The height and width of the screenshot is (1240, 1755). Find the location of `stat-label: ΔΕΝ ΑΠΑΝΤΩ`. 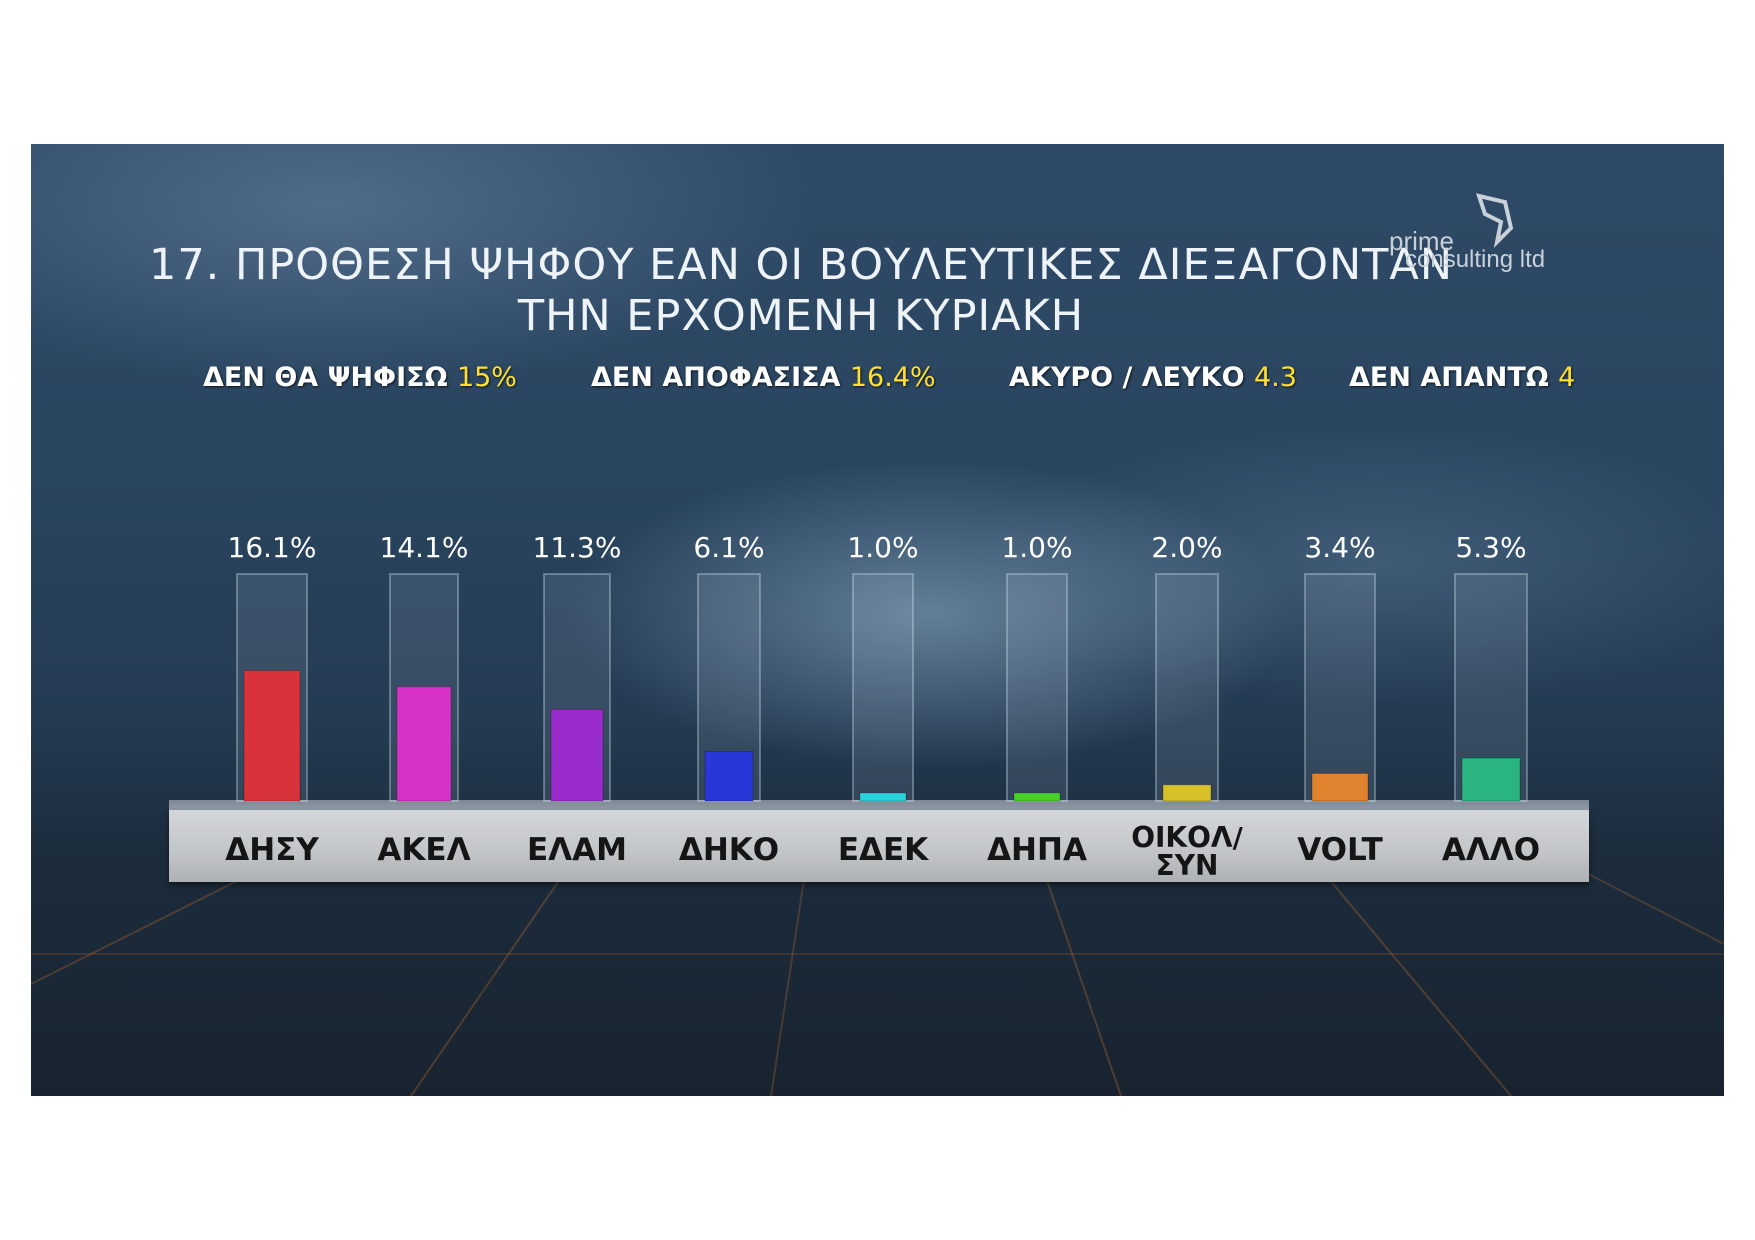

stat-label: ΔΕΝ ΑΠΑΝΤΩ is located at coordinates (1449, 377).